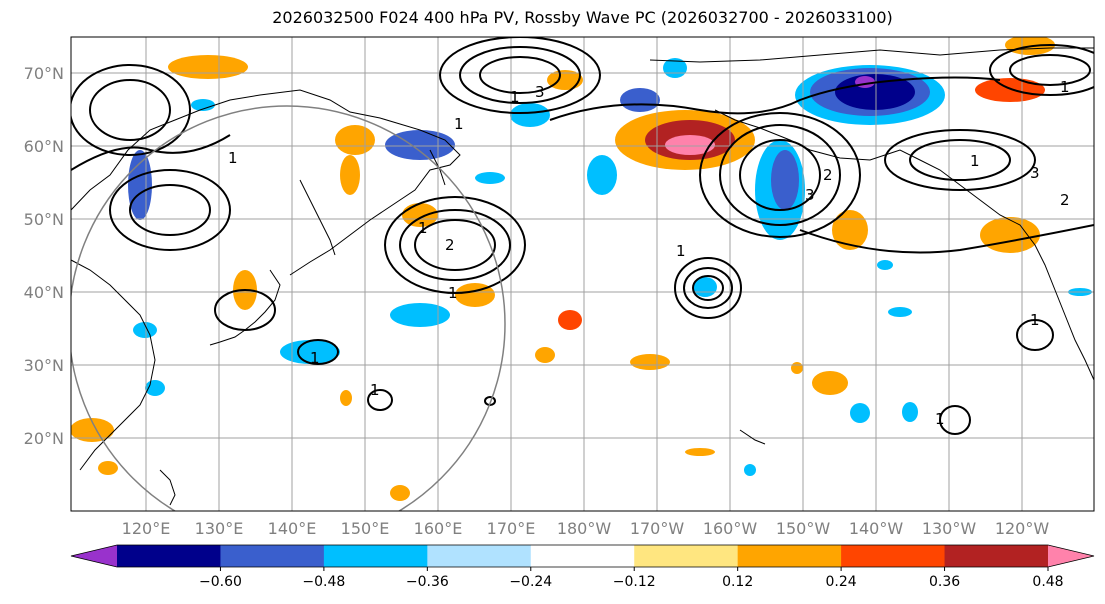  I want to click on lat-label: 50°N, so click(44, 219).